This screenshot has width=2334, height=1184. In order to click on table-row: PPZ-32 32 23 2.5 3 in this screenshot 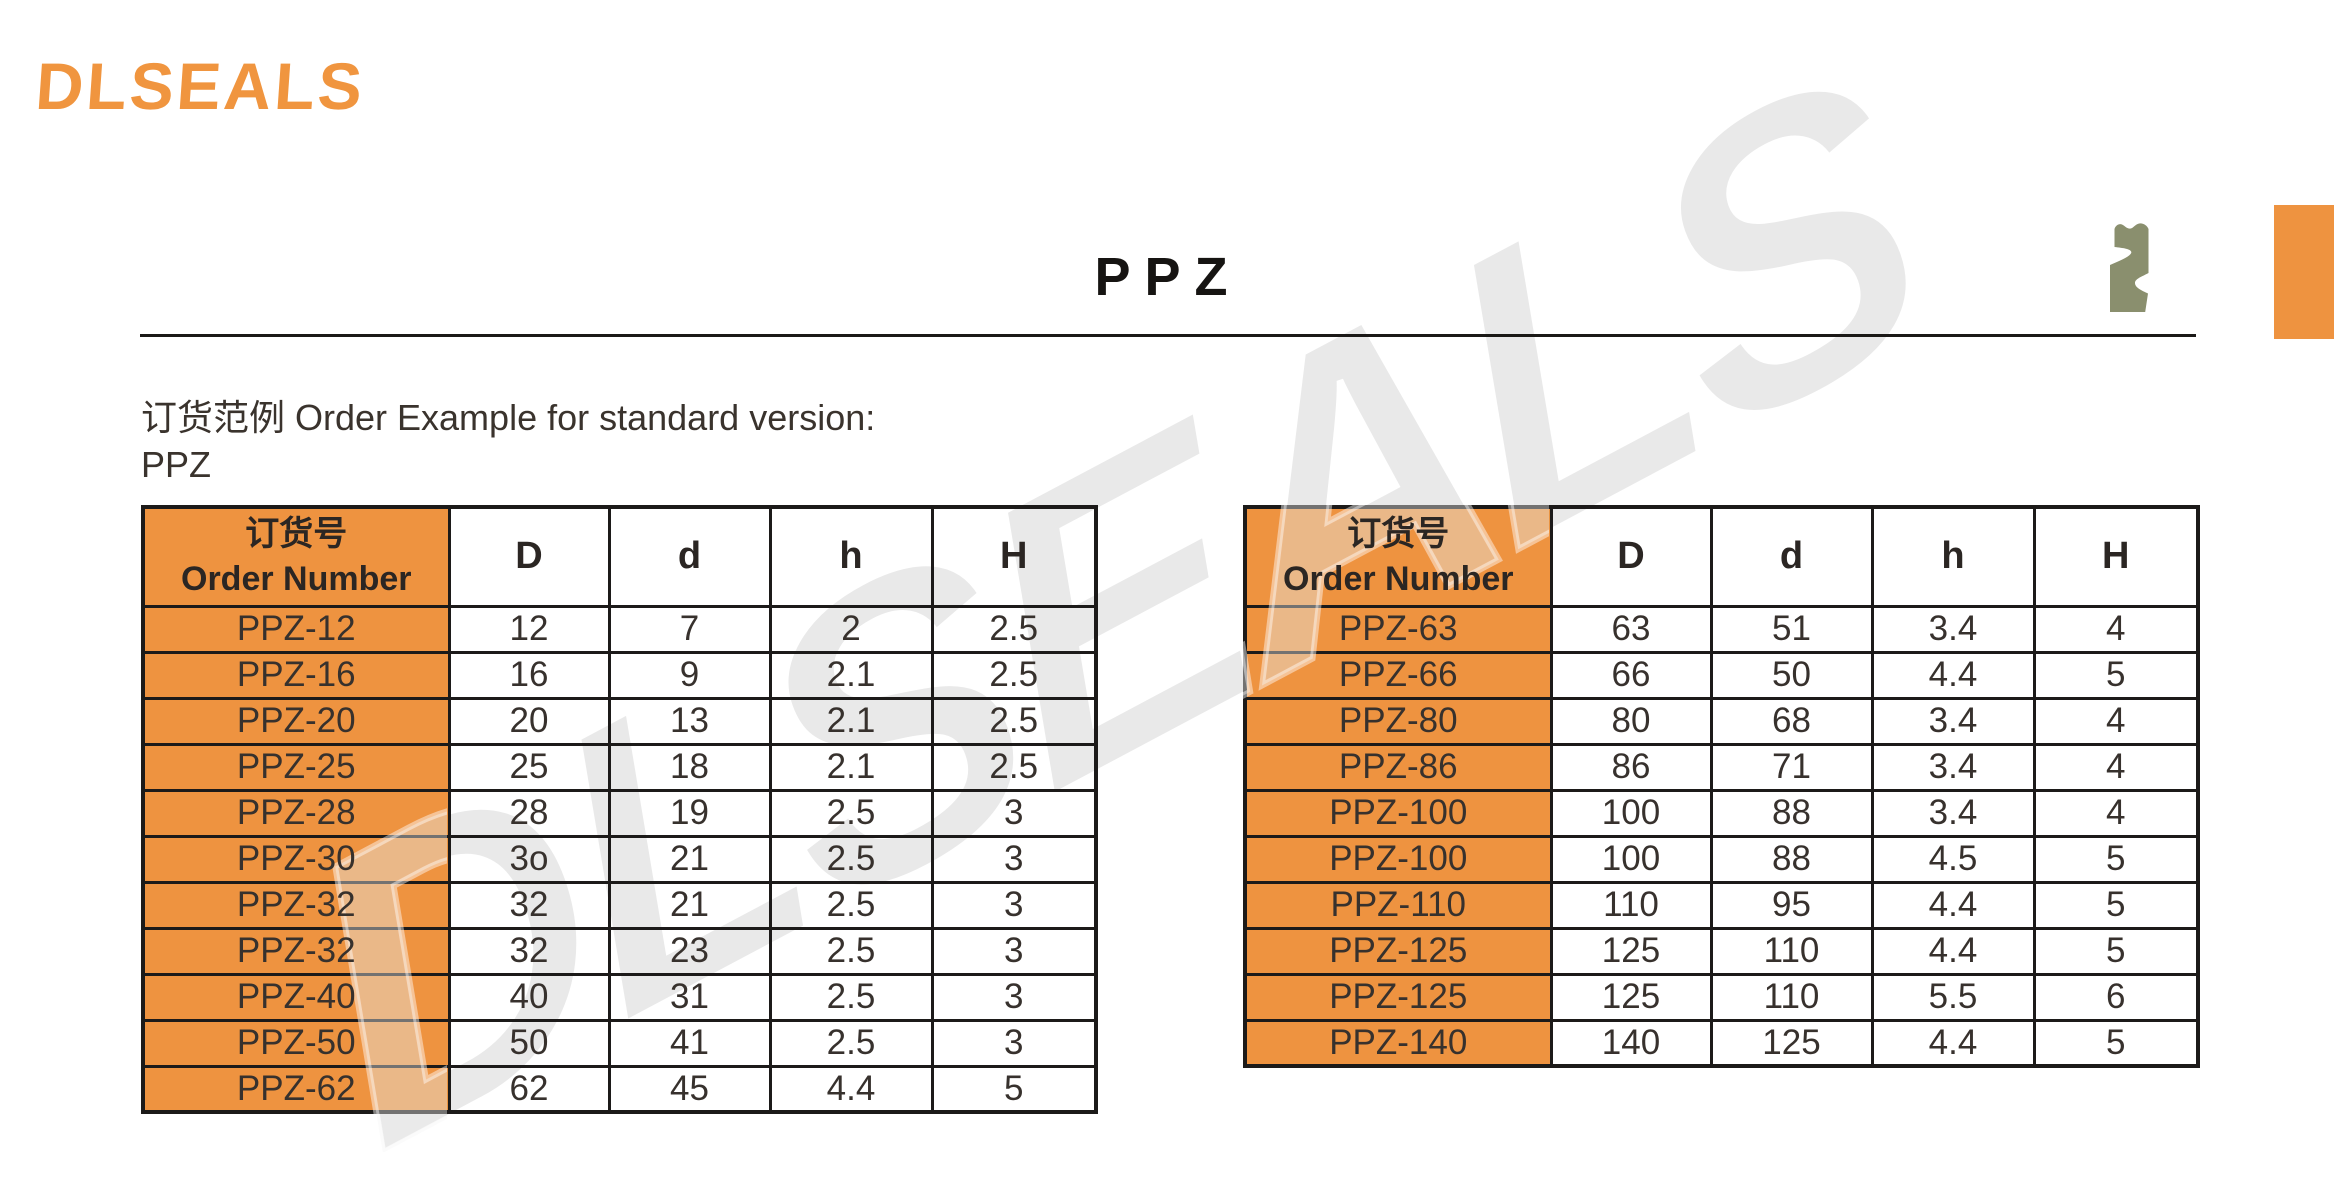, I will do `click(619, 951)`.